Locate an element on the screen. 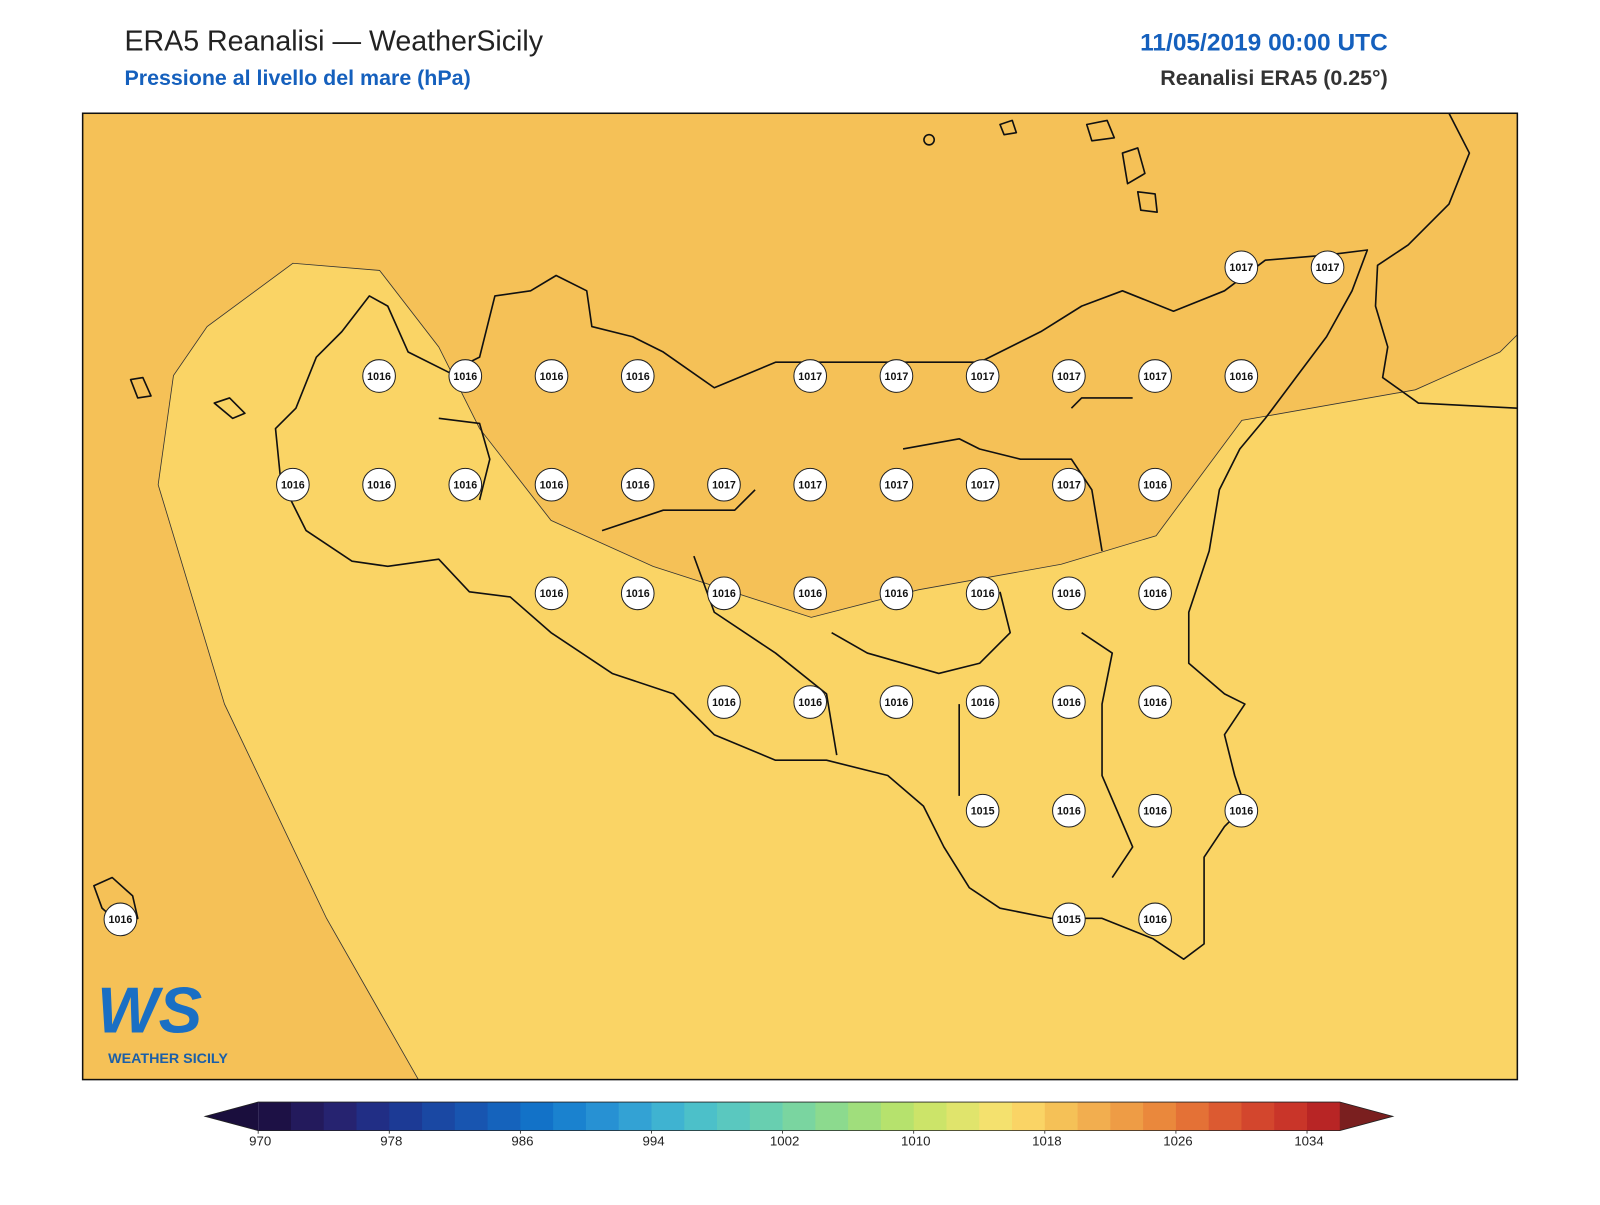 The height and width of the screenshot is (1205, 1600). colorbar-tick-label: 978 is located at coordinates (391, 1140).